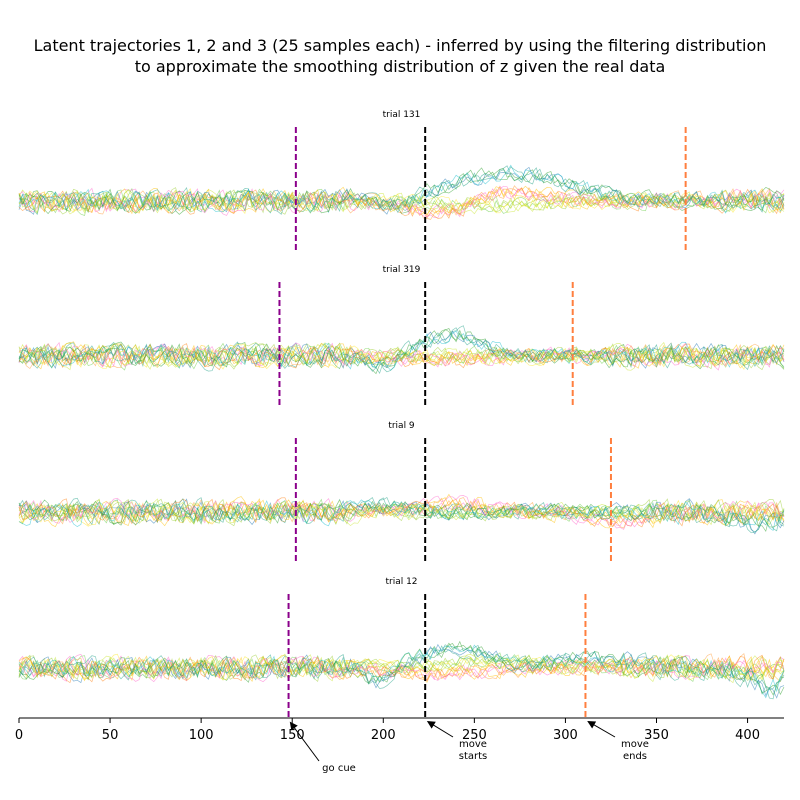 Image resolution: width=800 pixels, height=800 pixels. Describe the element at coordinates (292, 735) in the screenshot. I see `x-tick-label: 150` at that location.